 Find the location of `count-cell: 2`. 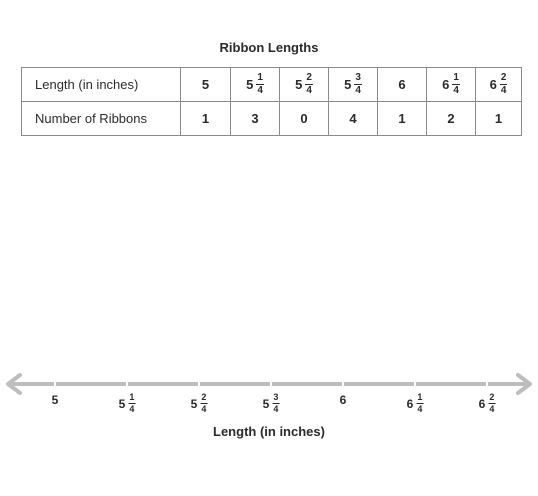

count-cell: 2 is located at coordinates (451, 118).